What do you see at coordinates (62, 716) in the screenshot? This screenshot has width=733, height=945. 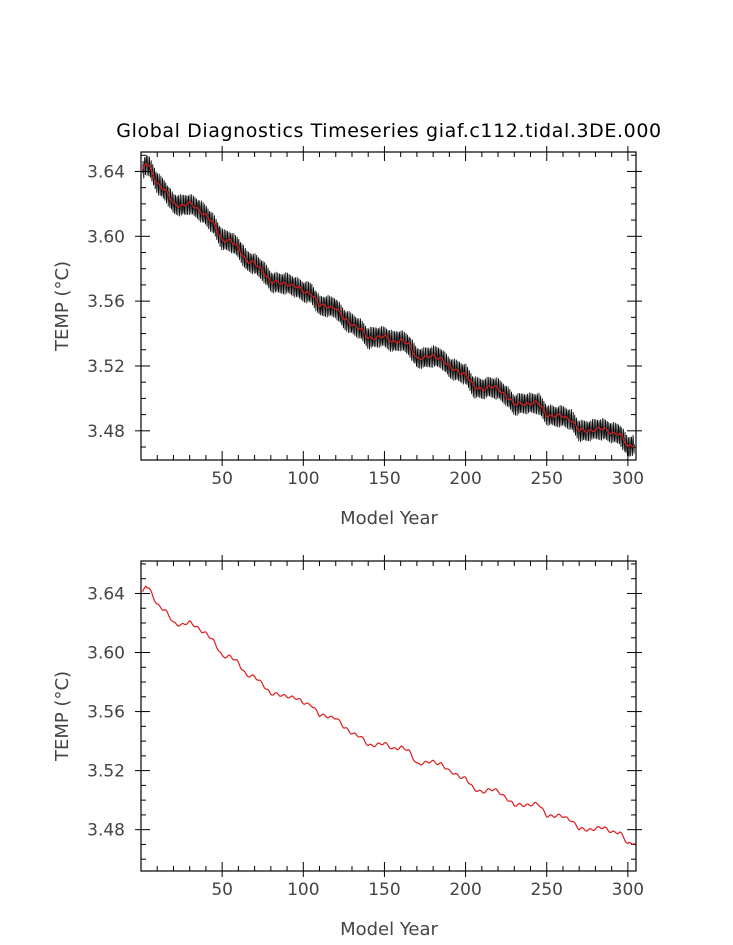 I see `bottom-y-axis-label: TEMP (°C)` at bounding box center [62, 716].